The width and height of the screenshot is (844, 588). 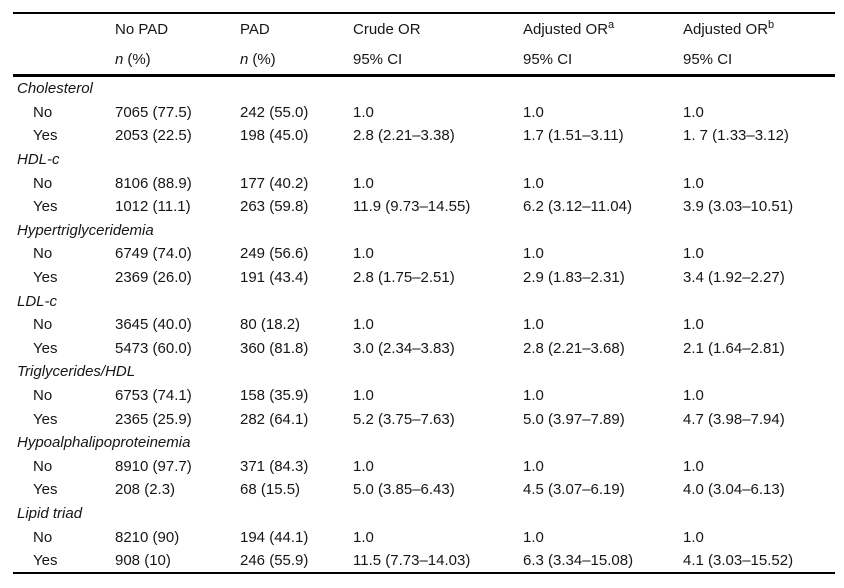 I want to click on cell-crude-or: 3.0 (2.34–3.83), so click(x=404, y=348).